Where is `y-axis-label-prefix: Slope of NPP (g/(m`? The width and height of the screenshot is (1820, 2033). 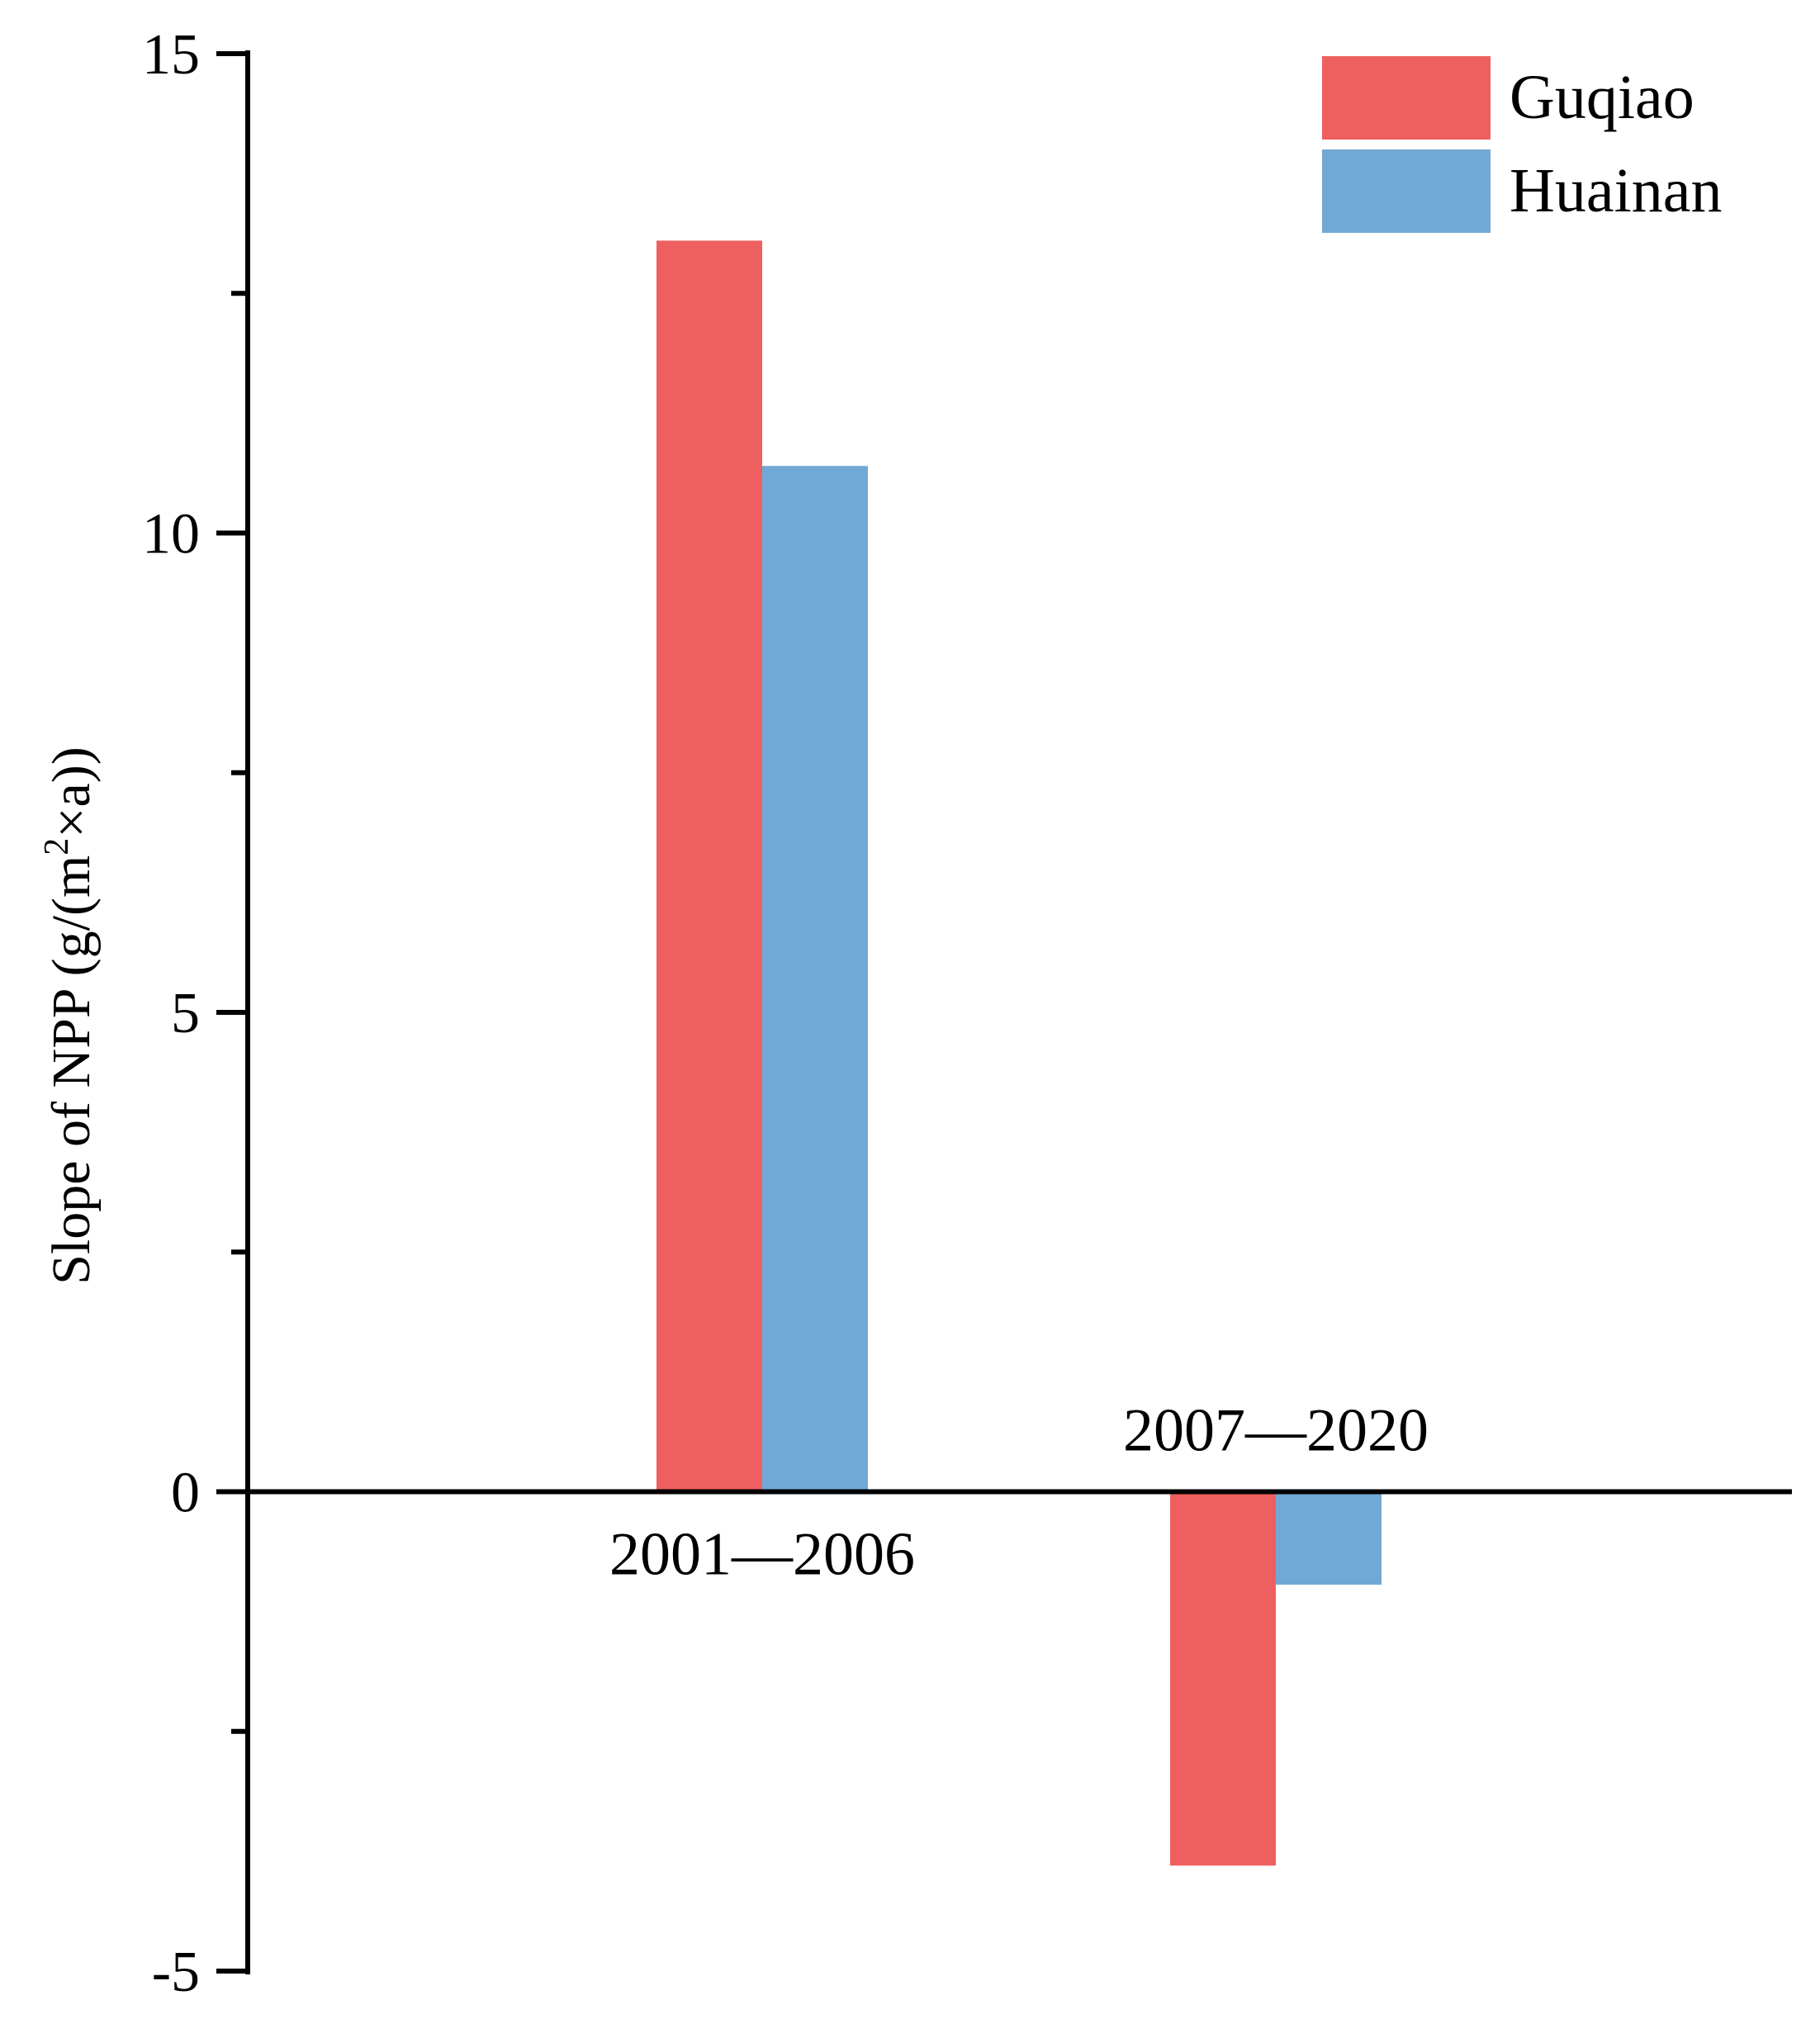
y-axis-label-prefix: Slope of NPP (g/(m is located at coordinates (71, 1070).